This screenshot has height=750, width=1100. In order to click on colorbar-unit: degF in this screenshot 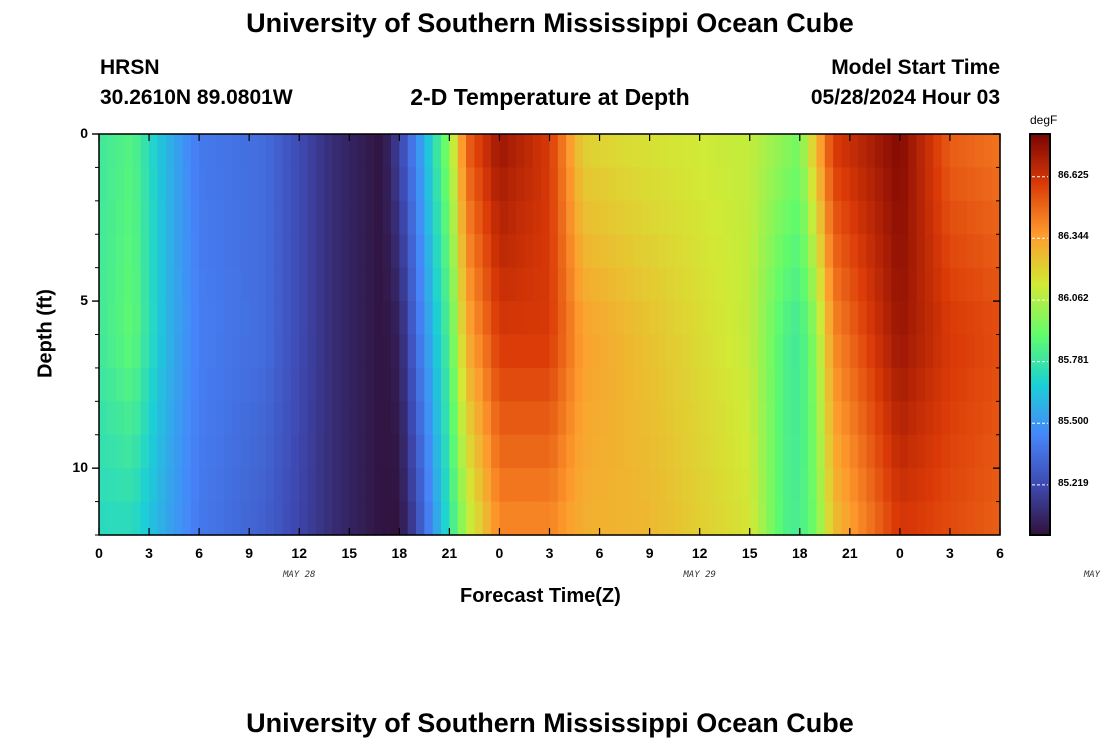, I will do `click(1044, 120)`.